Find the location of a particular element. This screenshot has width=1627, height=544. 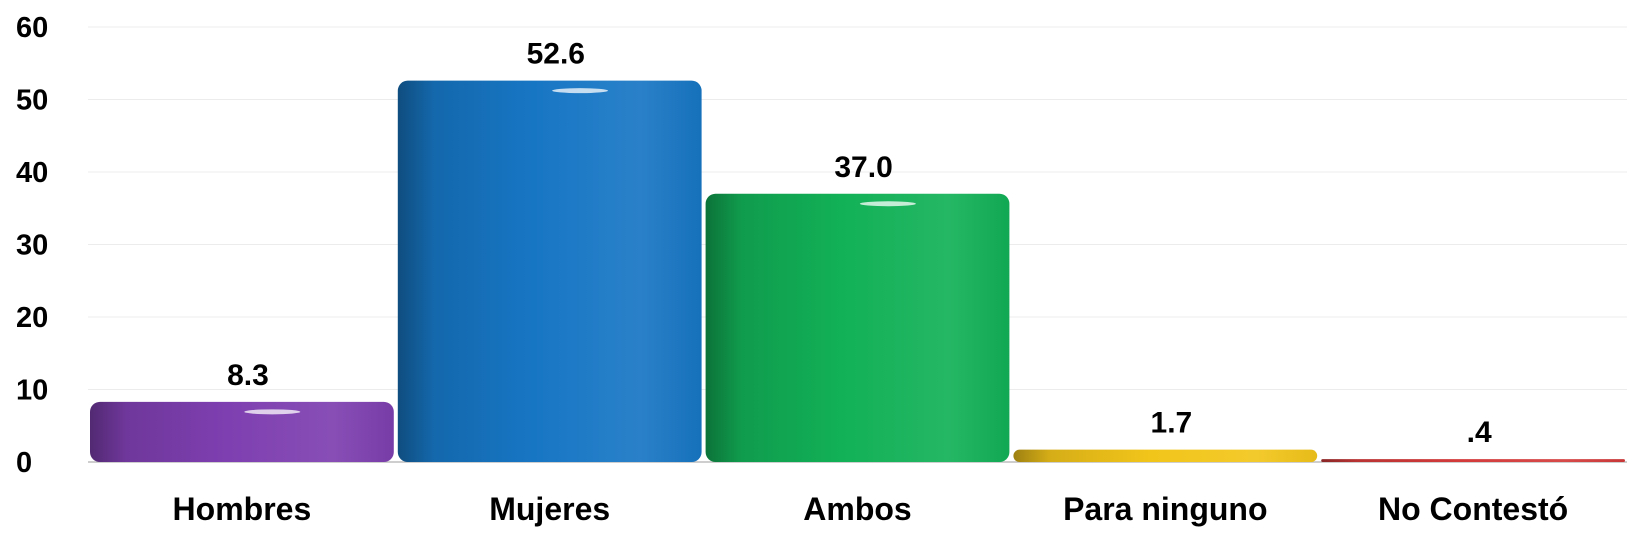

data-label: .4 is located at coordinates (1479, 432).